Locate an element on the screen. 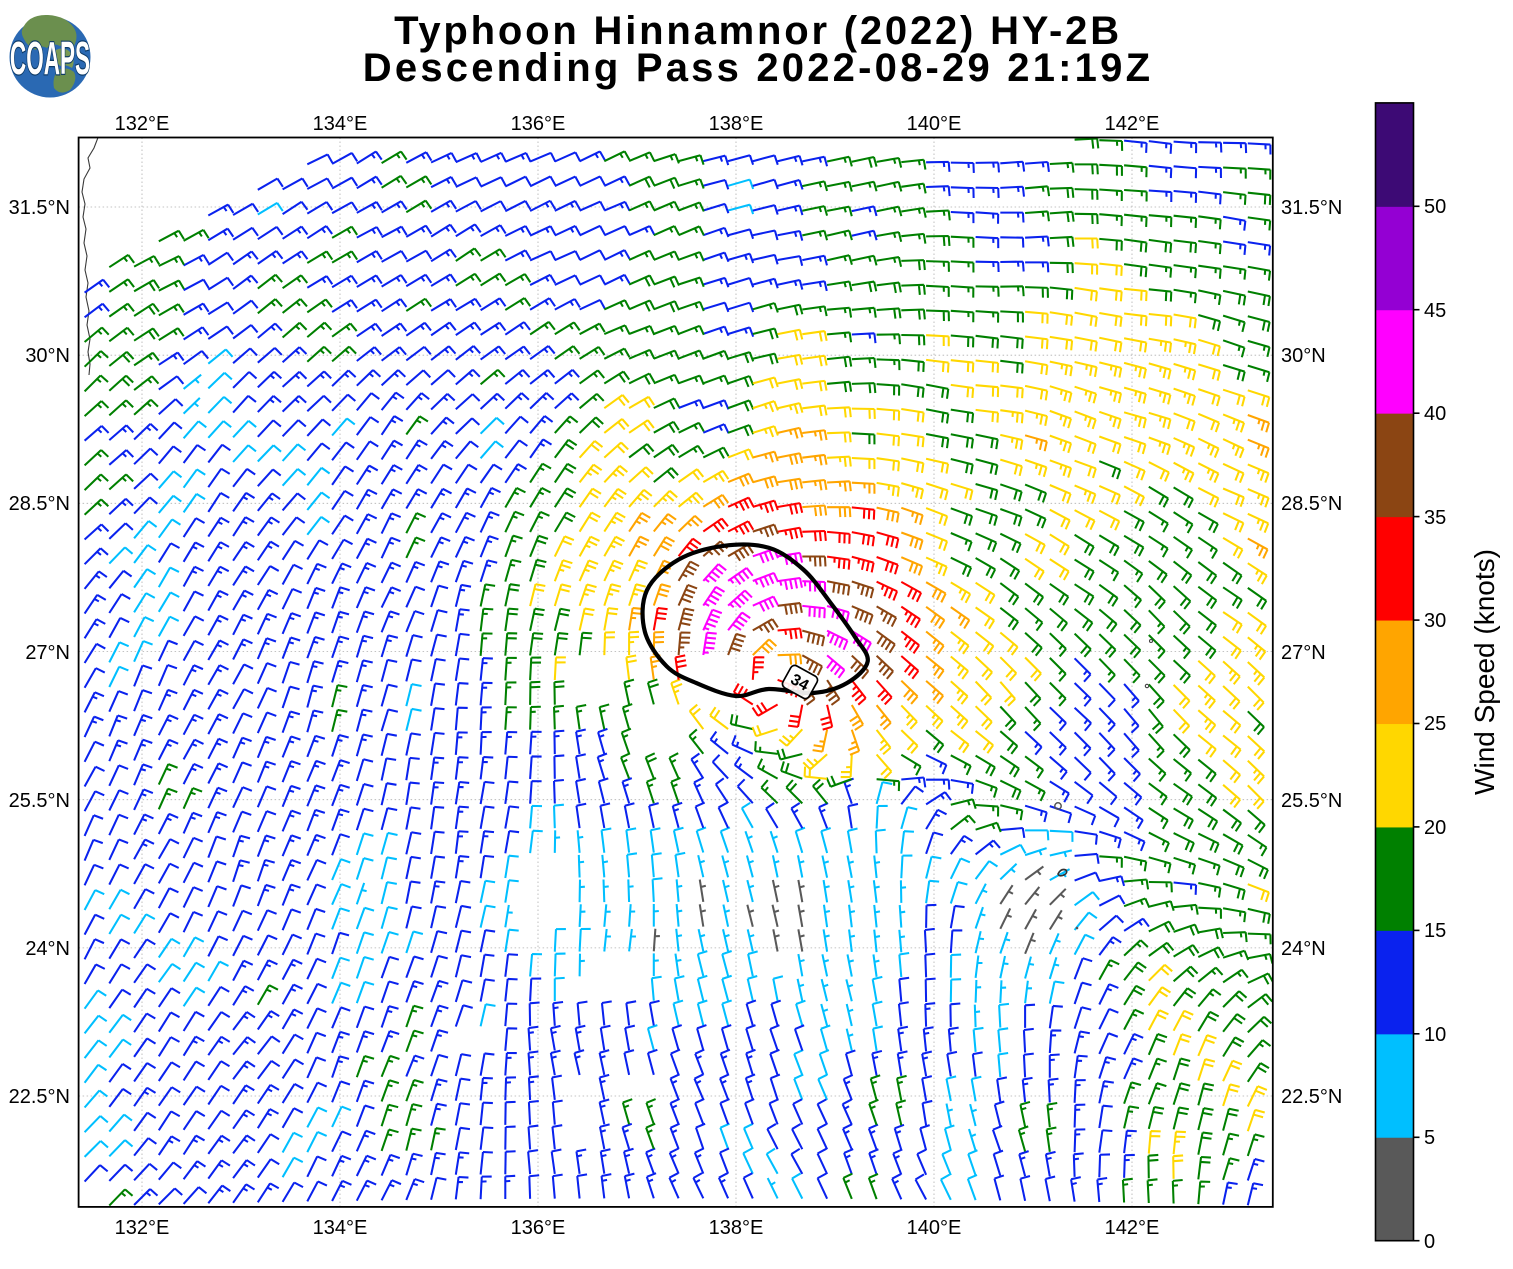 The image size is (1513, 1269). svg-text: 45 is located at coordinates (1435, 311).